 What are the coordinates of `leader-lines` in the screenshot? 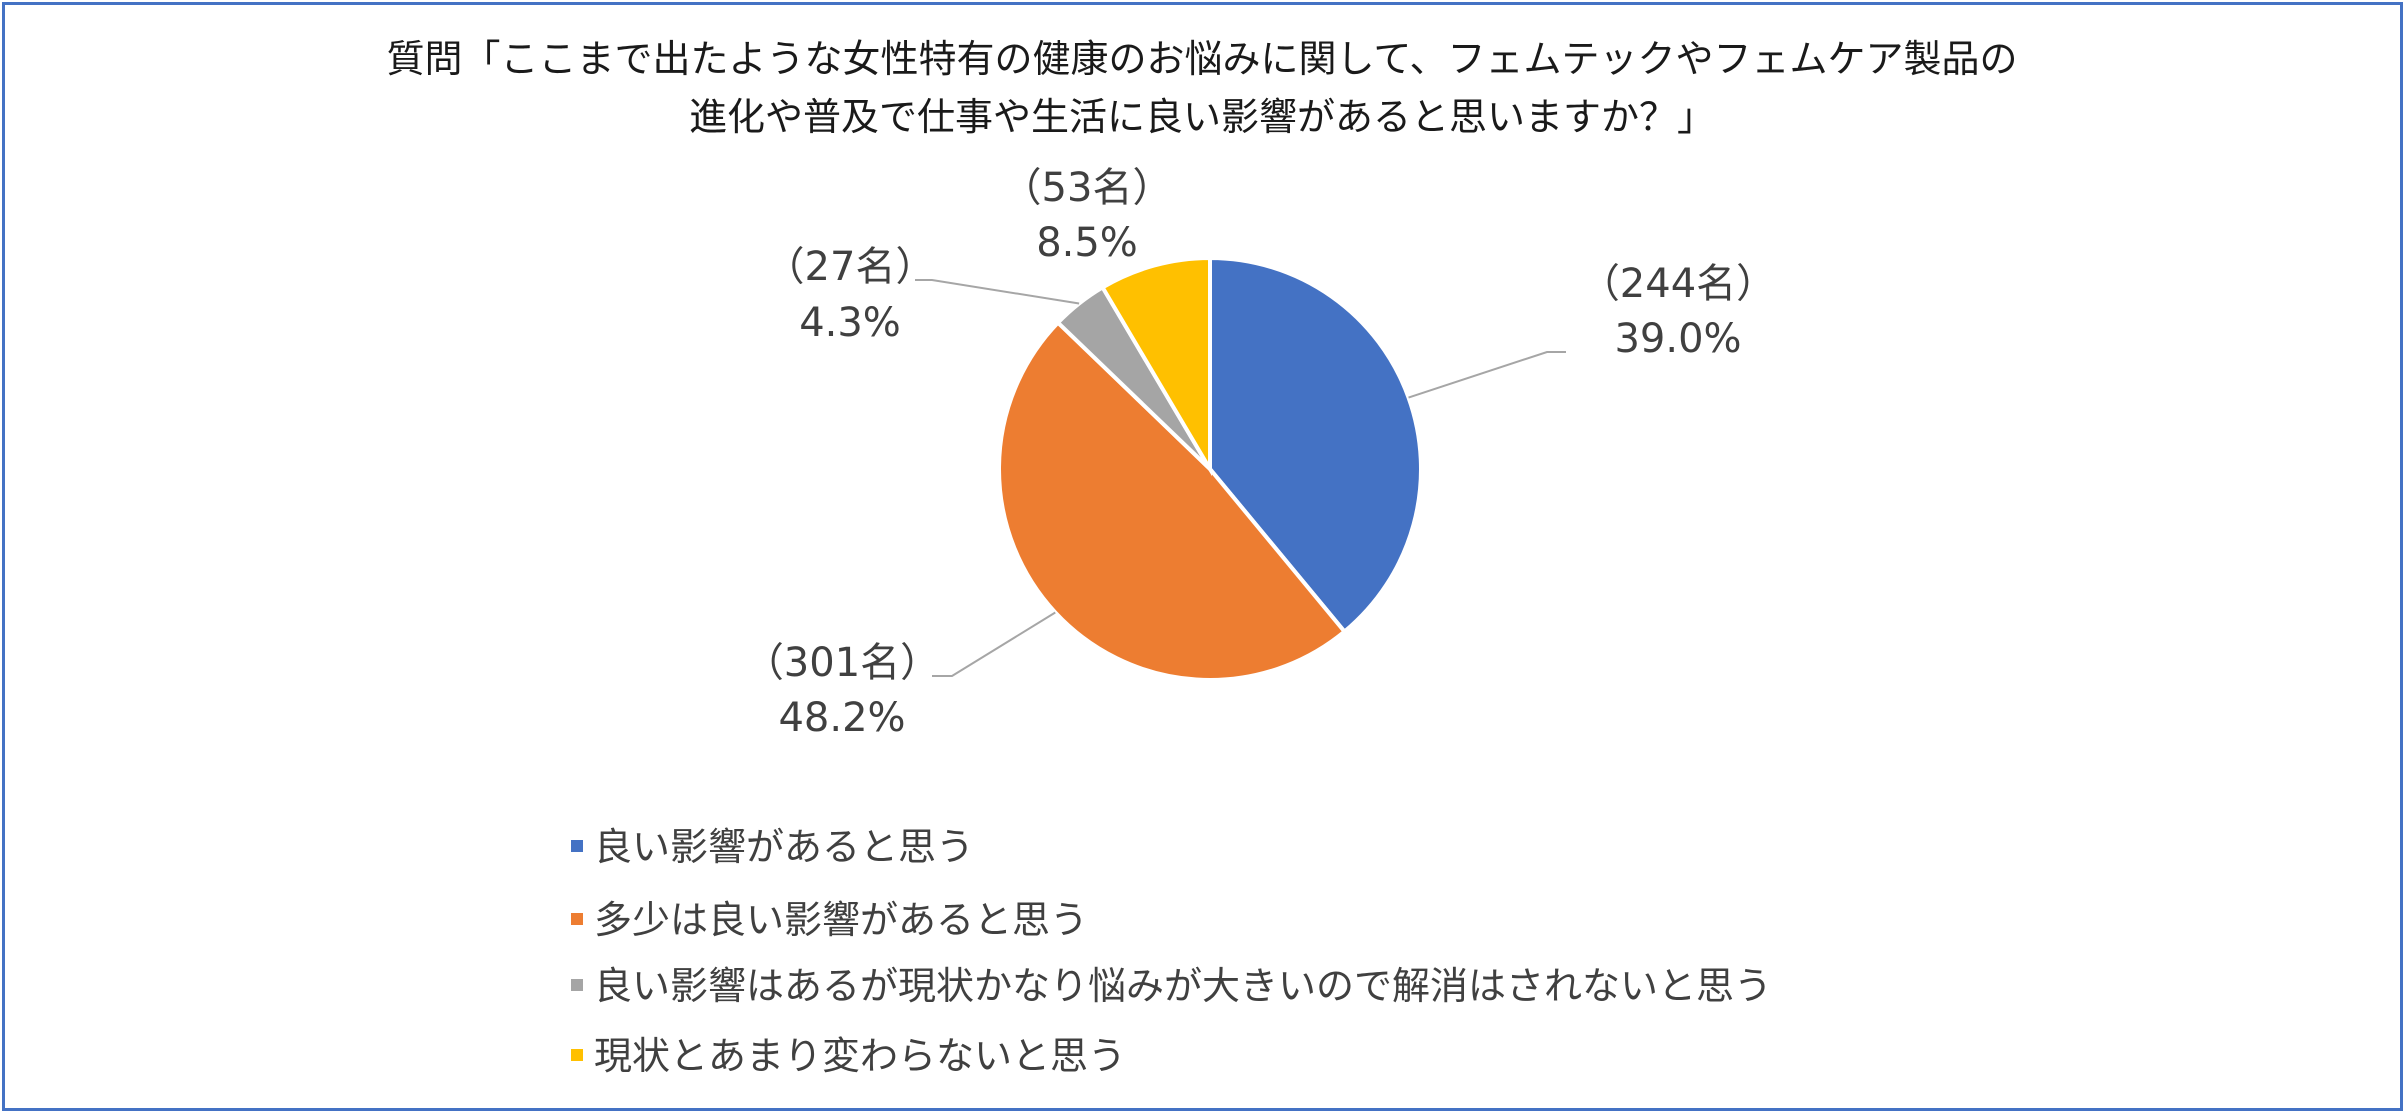 It's located at (1240, 478).